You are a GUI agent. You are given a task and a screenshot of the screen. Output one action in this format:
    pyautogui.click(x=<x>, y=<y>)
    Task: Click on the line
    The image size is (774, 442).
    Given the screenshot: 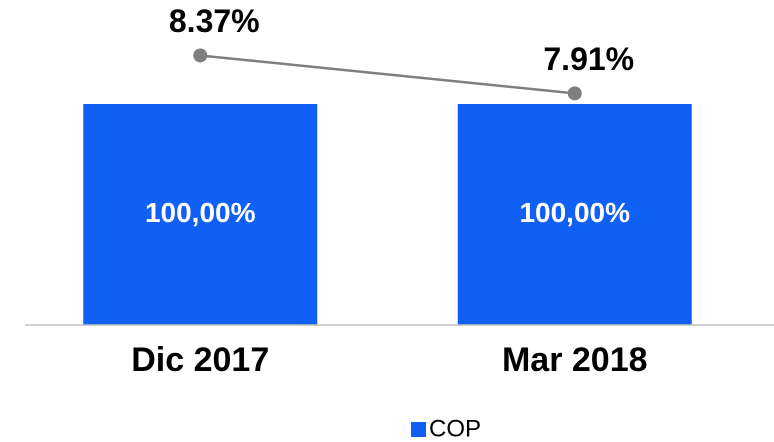 What is the action you would take?
    pyautogui.click(x=387, y=74)
    